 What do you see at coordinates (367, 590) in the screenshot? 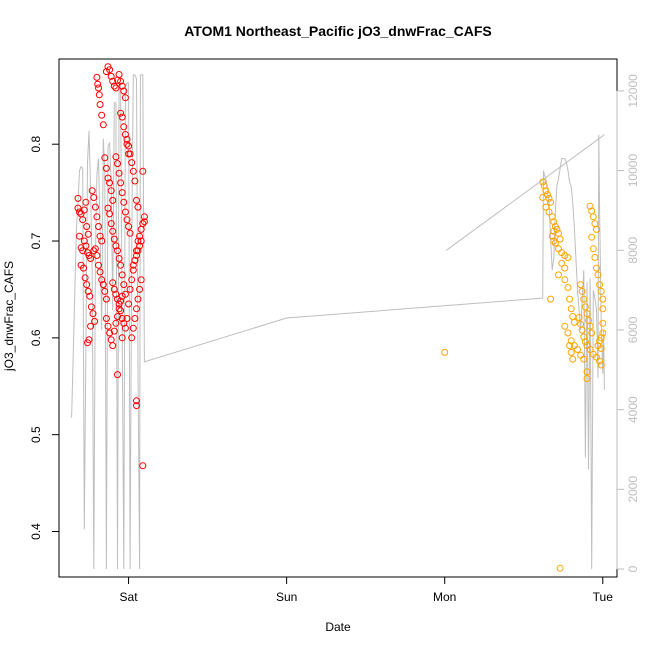
I see `x-axis: Sat Sun Mon Tue` at bounding box center [367, 590].